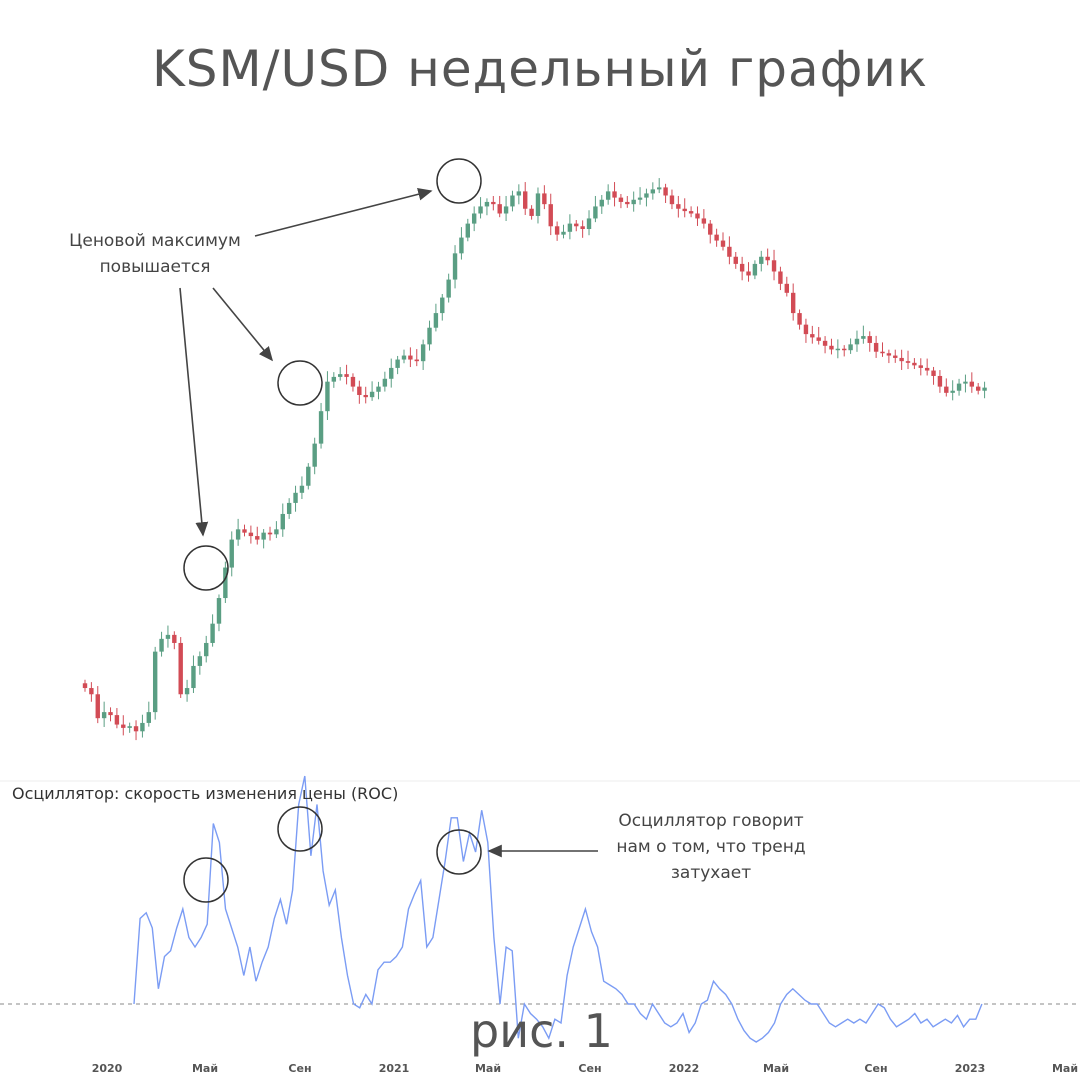 The width and height of the screenshot is (1080, 1080). What do you see at coordinates (711, 821) in the screenshot?
I see `osc-line-1: Осциллятор говорит` at bounding box center [711, 821].